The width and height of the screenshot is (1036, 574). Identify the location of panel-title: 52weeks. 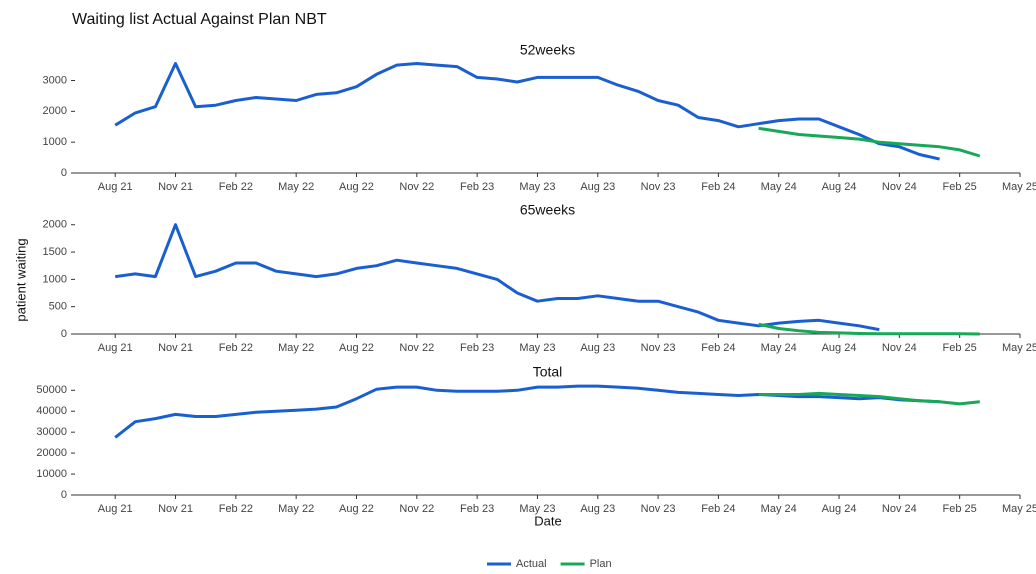
(547, 50).